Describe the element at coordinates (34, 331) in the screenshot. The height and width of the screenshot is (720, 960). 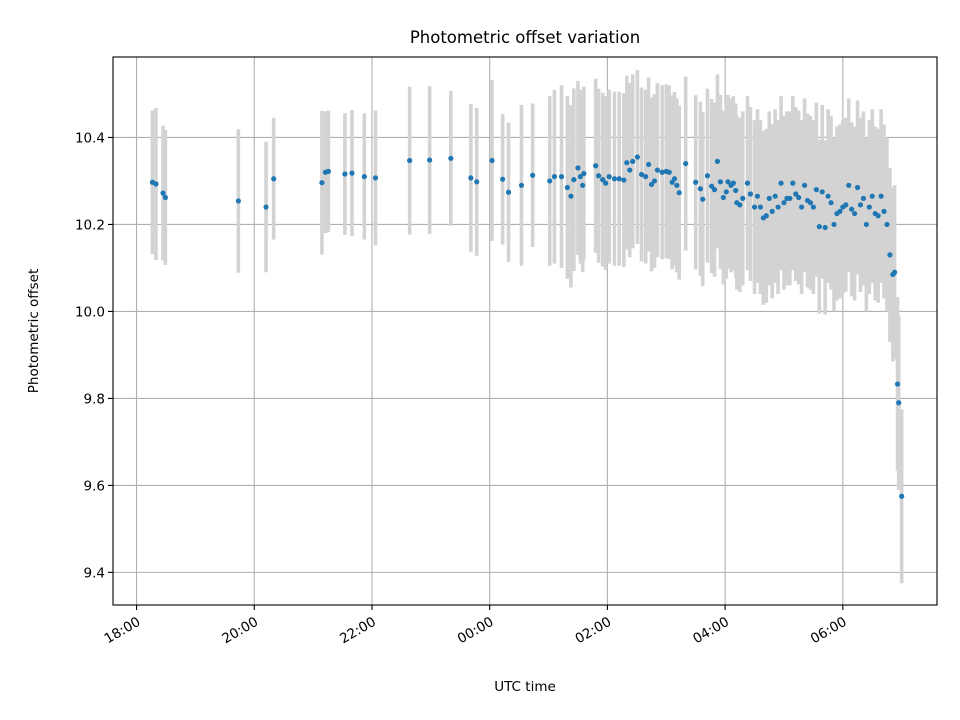
I see `y-axis-label: Photometric offset` at that location.